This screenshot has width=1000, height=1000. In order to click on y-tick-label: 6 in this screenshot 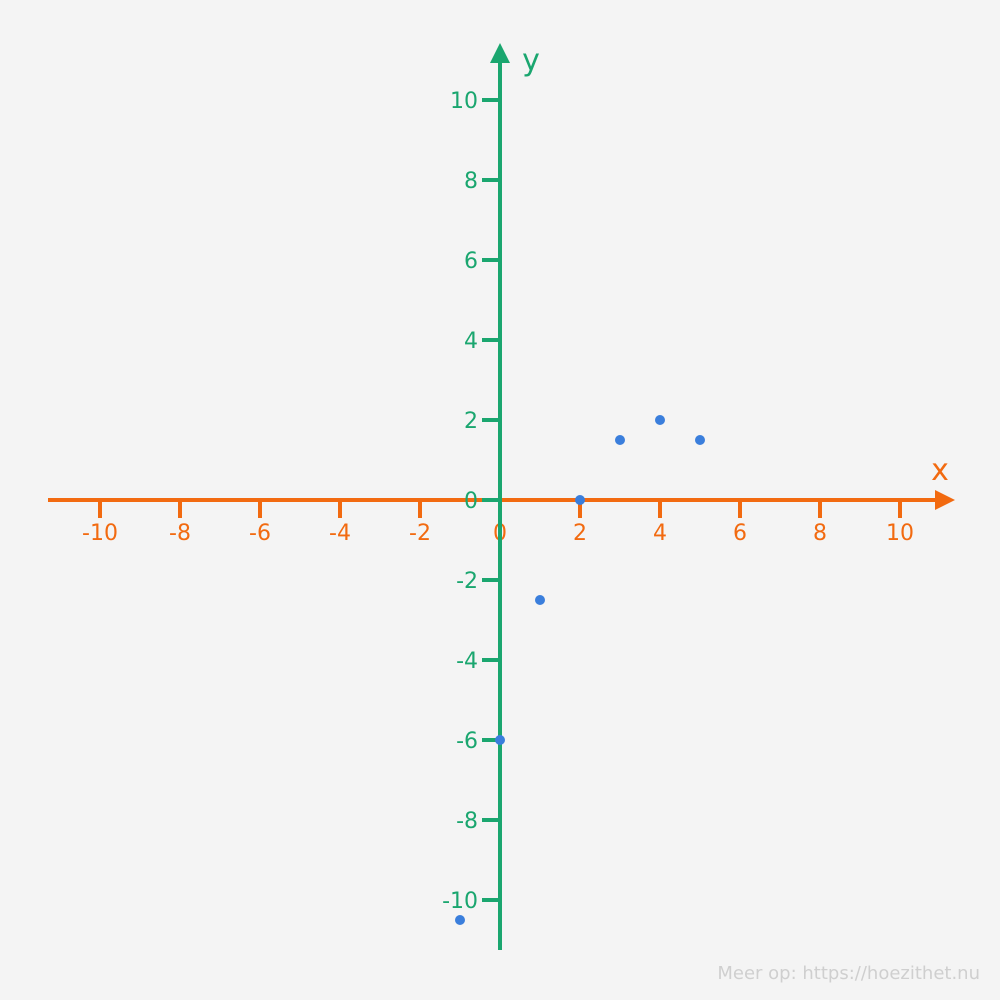, I will do `click(471, 261)`.